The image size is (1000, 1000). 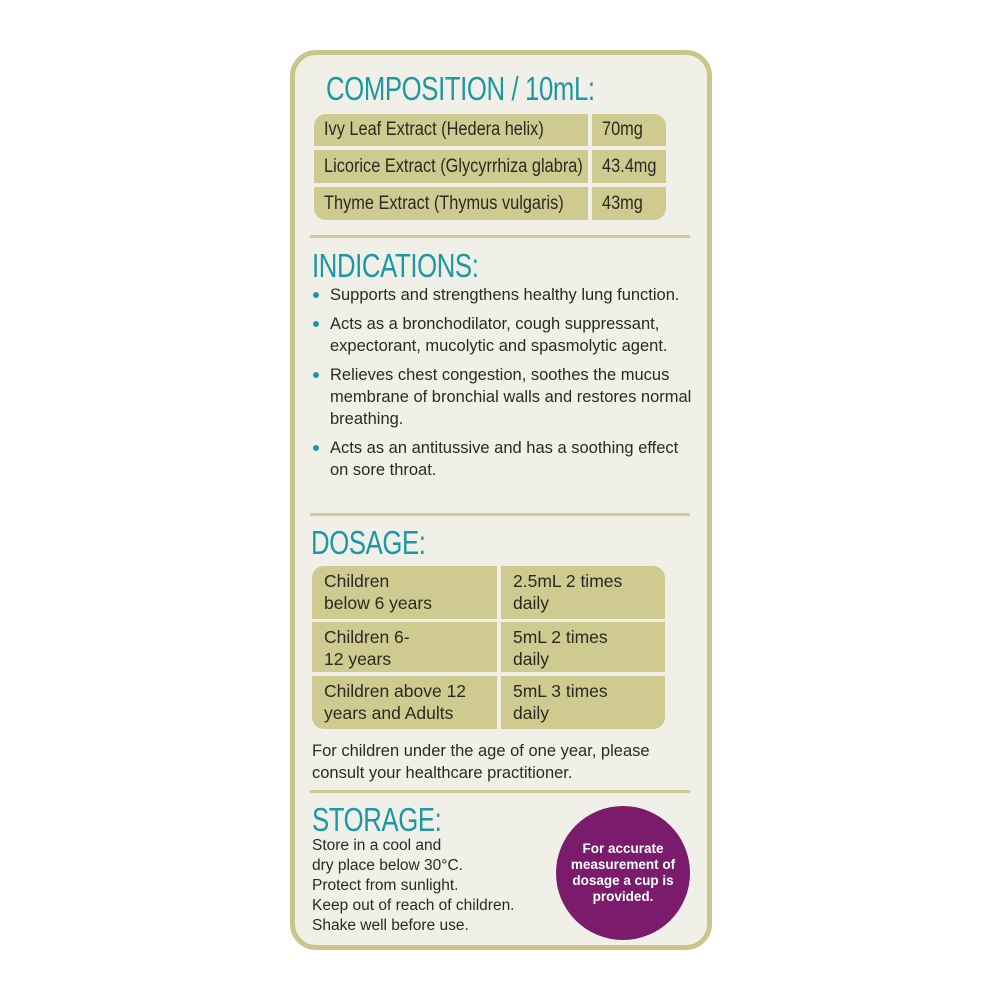 I want to click on storage-line: dry place below 30°C., so click(x=387, y=865).